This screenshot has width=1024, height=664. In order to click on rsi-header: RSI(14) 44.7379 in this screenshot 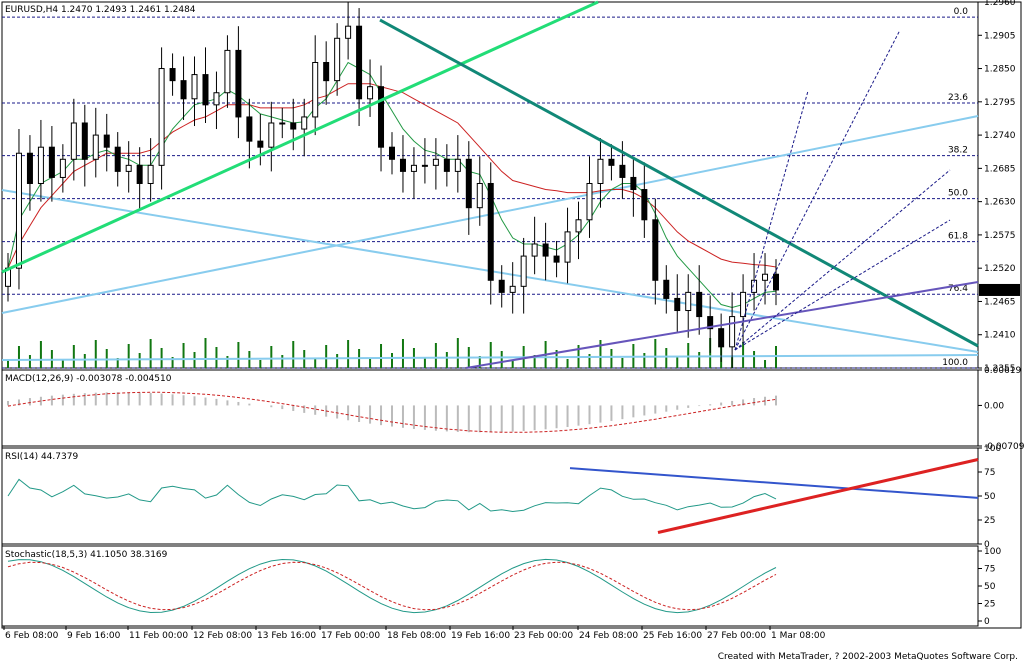, I will do `click(41, 457)`.